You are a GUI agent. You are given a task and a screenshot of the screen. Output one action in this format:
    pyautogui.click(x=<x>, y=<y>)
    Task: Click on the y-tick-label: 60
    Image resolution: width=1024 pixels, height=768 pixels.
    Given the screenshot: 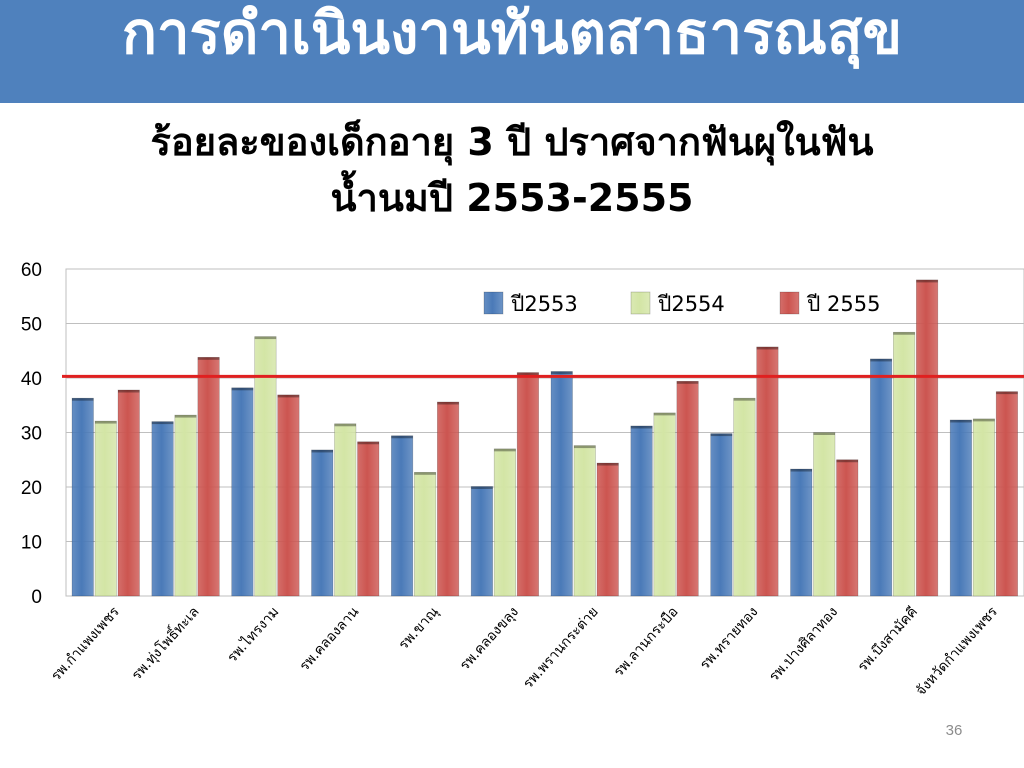 What is the action you would take?
    pyautogui.click(x=31, y=270)
    